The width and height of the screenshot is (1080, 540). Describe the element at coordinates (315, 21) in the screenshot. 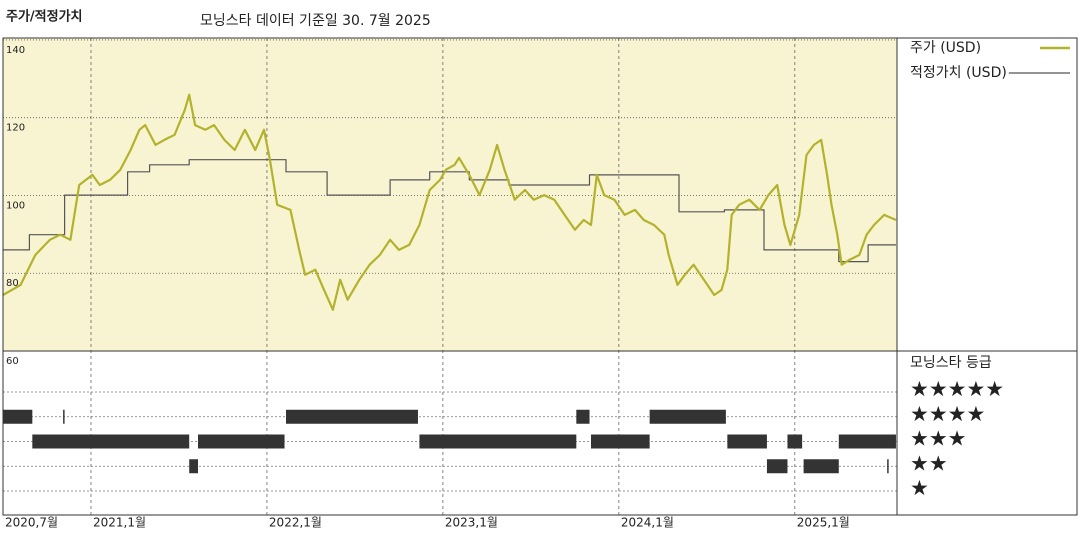

I see `chart-title: 모닝스타 데이터 기준일 30. 7월 2025` at that location.